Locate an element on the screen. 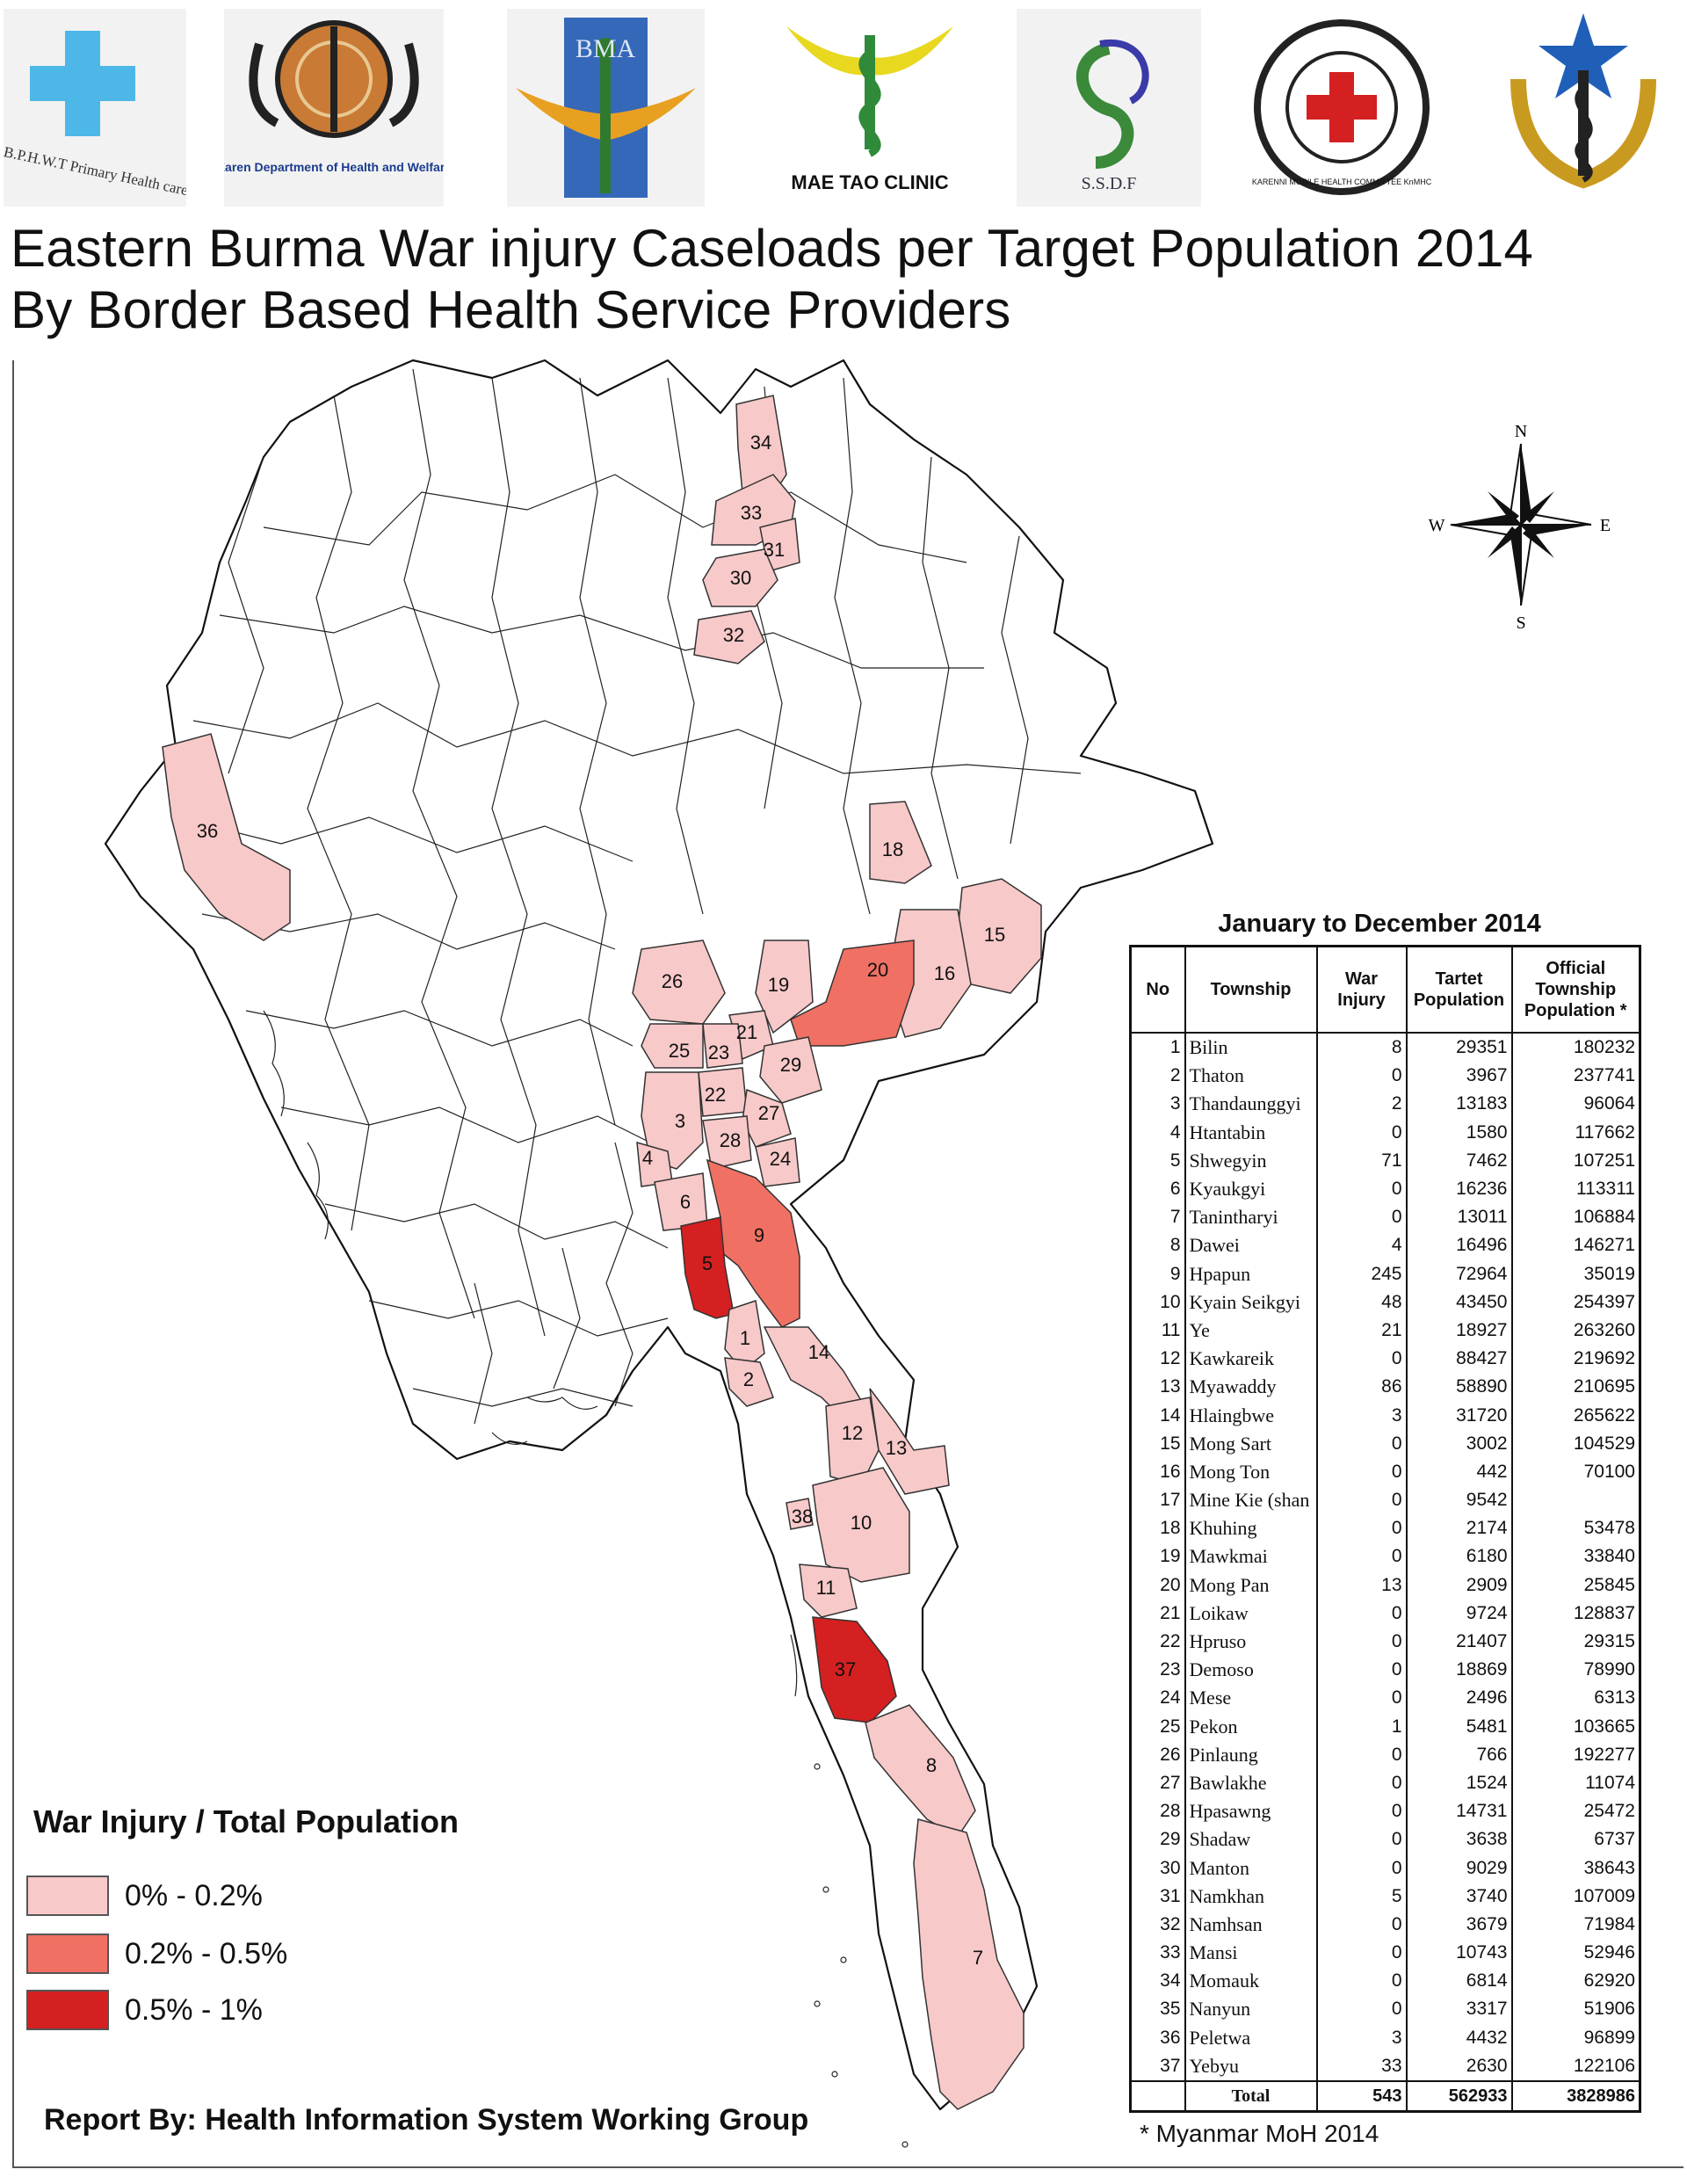  cell-township: Mese is located at coordinates (1251, 1698).